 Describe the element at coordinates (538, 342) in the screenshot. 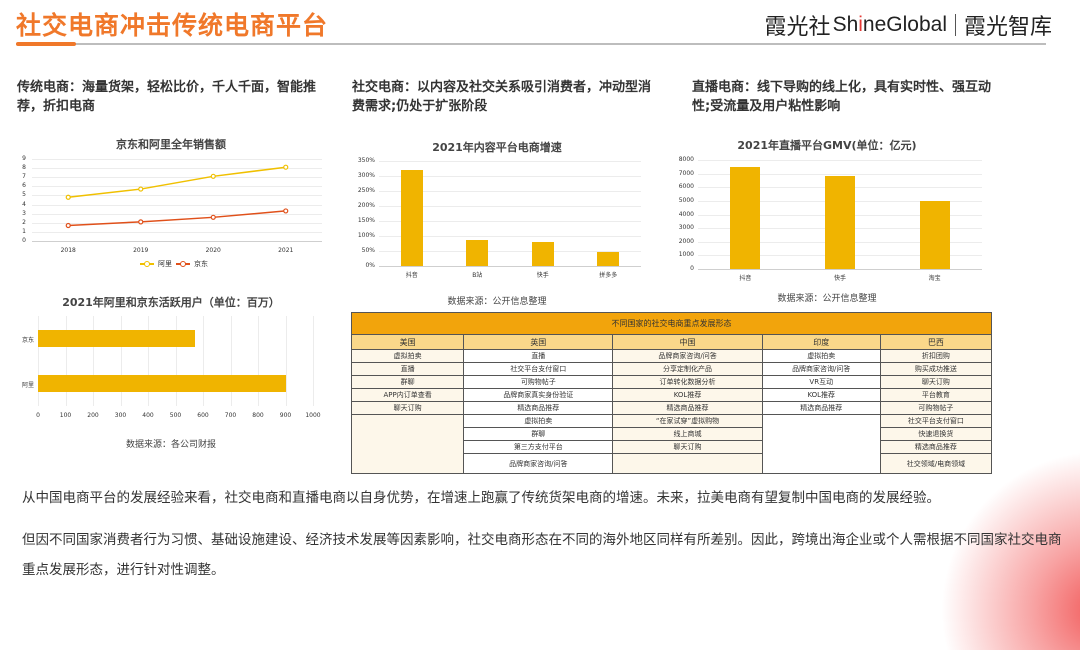

I see `table-col-header: 英国` at that location.